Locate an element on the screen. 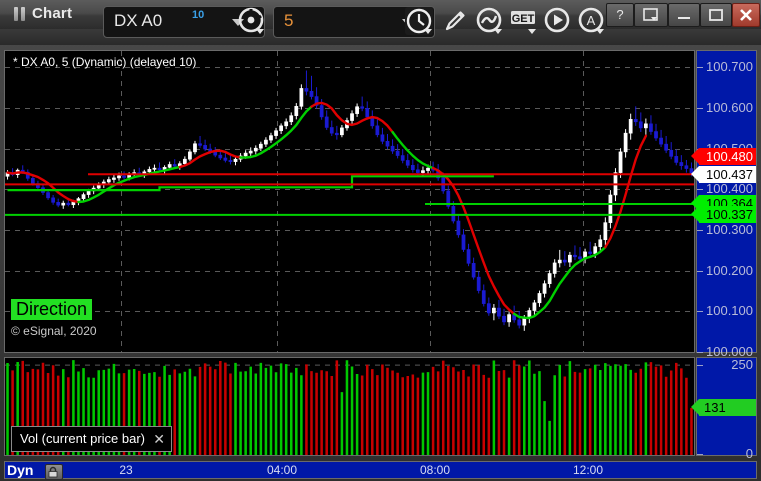  symbol-input: DX A0 10 is located at coordinates (184, 22).